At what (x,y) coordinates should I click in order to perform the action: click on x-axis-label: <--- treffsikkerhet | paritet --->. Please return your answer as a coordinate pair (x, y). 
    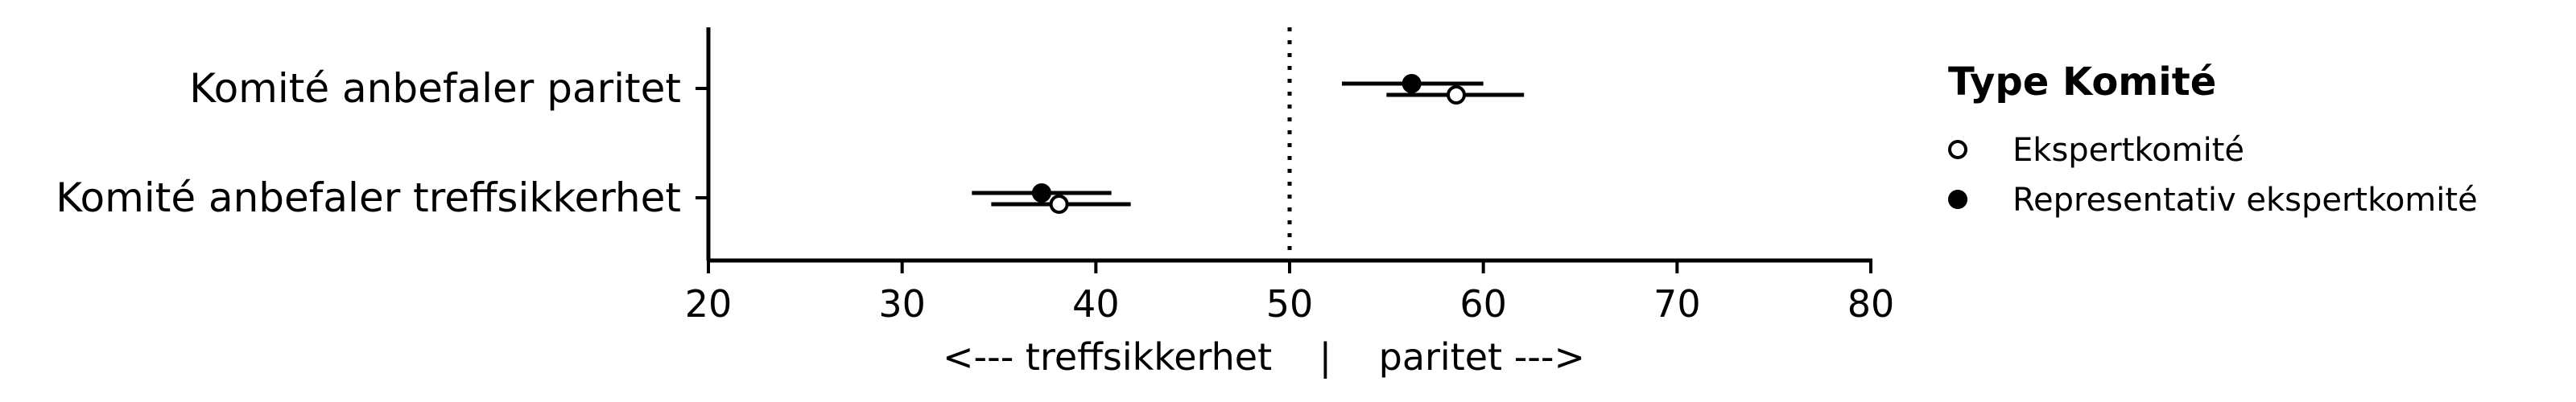
    Looking at the image, I should click on (1264, 357).